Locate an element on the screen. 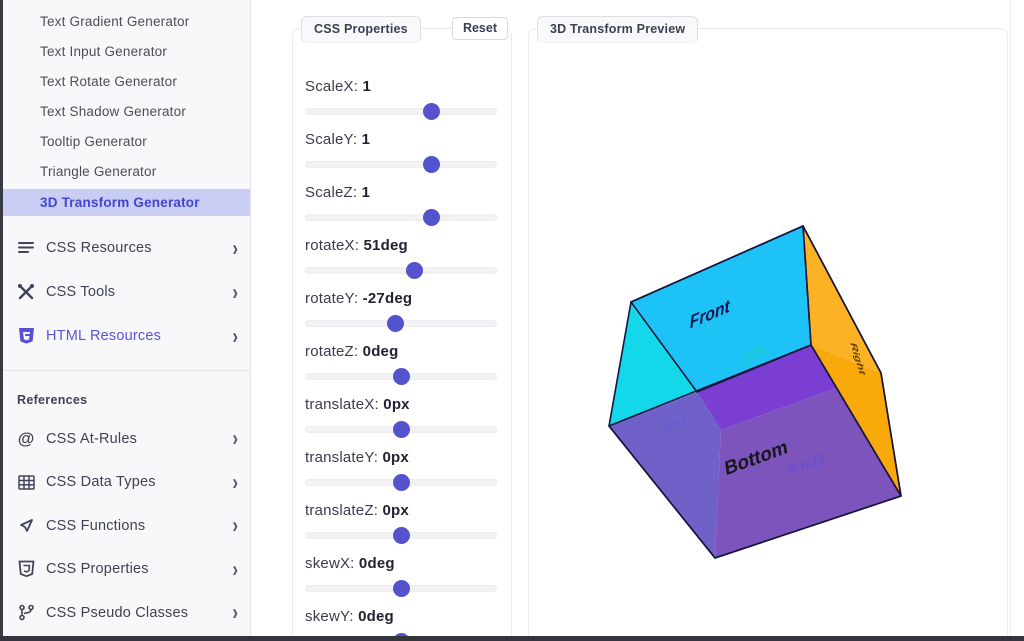 The height and width of the screenshot is (641, 1024). cube-bottom-top-overlap is located at coordinates (767, 387).